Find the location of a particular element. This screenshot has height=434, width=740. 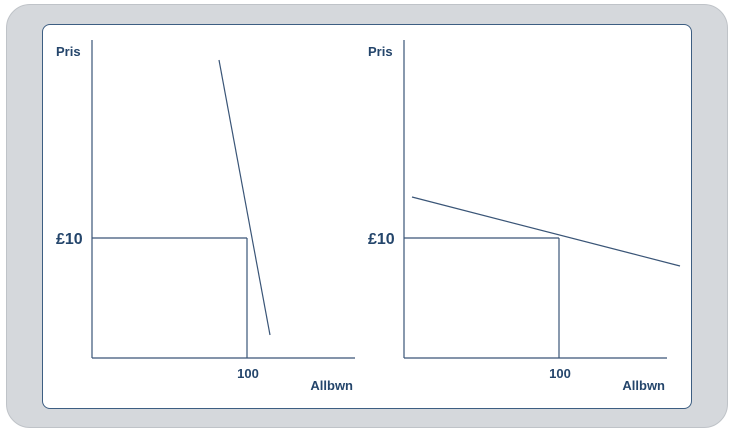

left-price-label: £10 is located at coordinates (69, 239).